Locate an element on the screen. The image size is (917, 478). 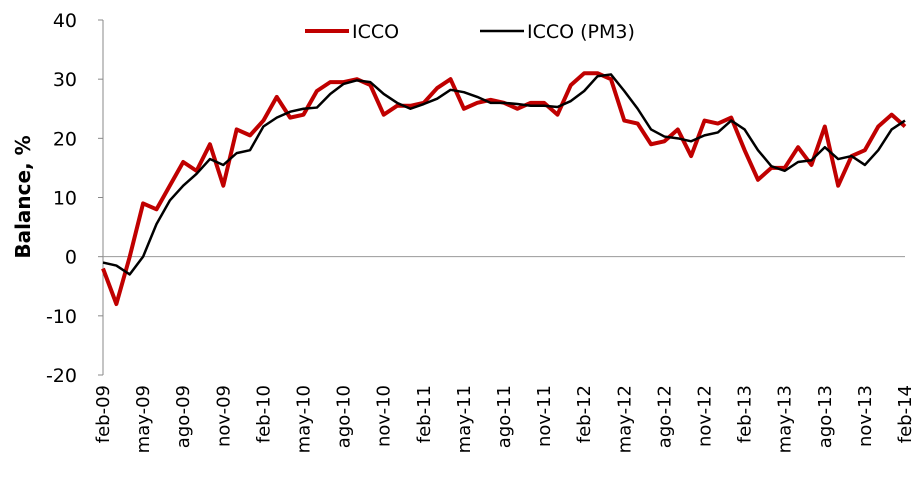
x-tick-label: nov-13 is located at coordinates (865, 416).